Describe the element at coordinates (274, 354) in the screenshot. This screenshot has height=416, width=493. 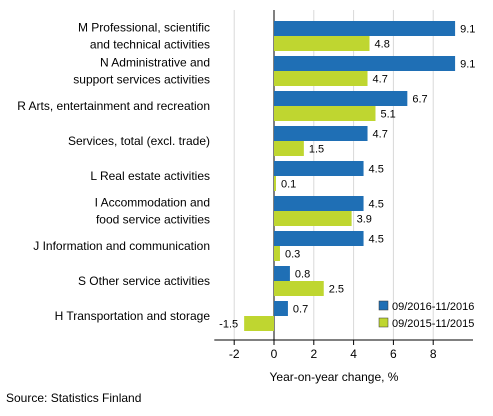
I see `x-tick-label: 0` at that location.